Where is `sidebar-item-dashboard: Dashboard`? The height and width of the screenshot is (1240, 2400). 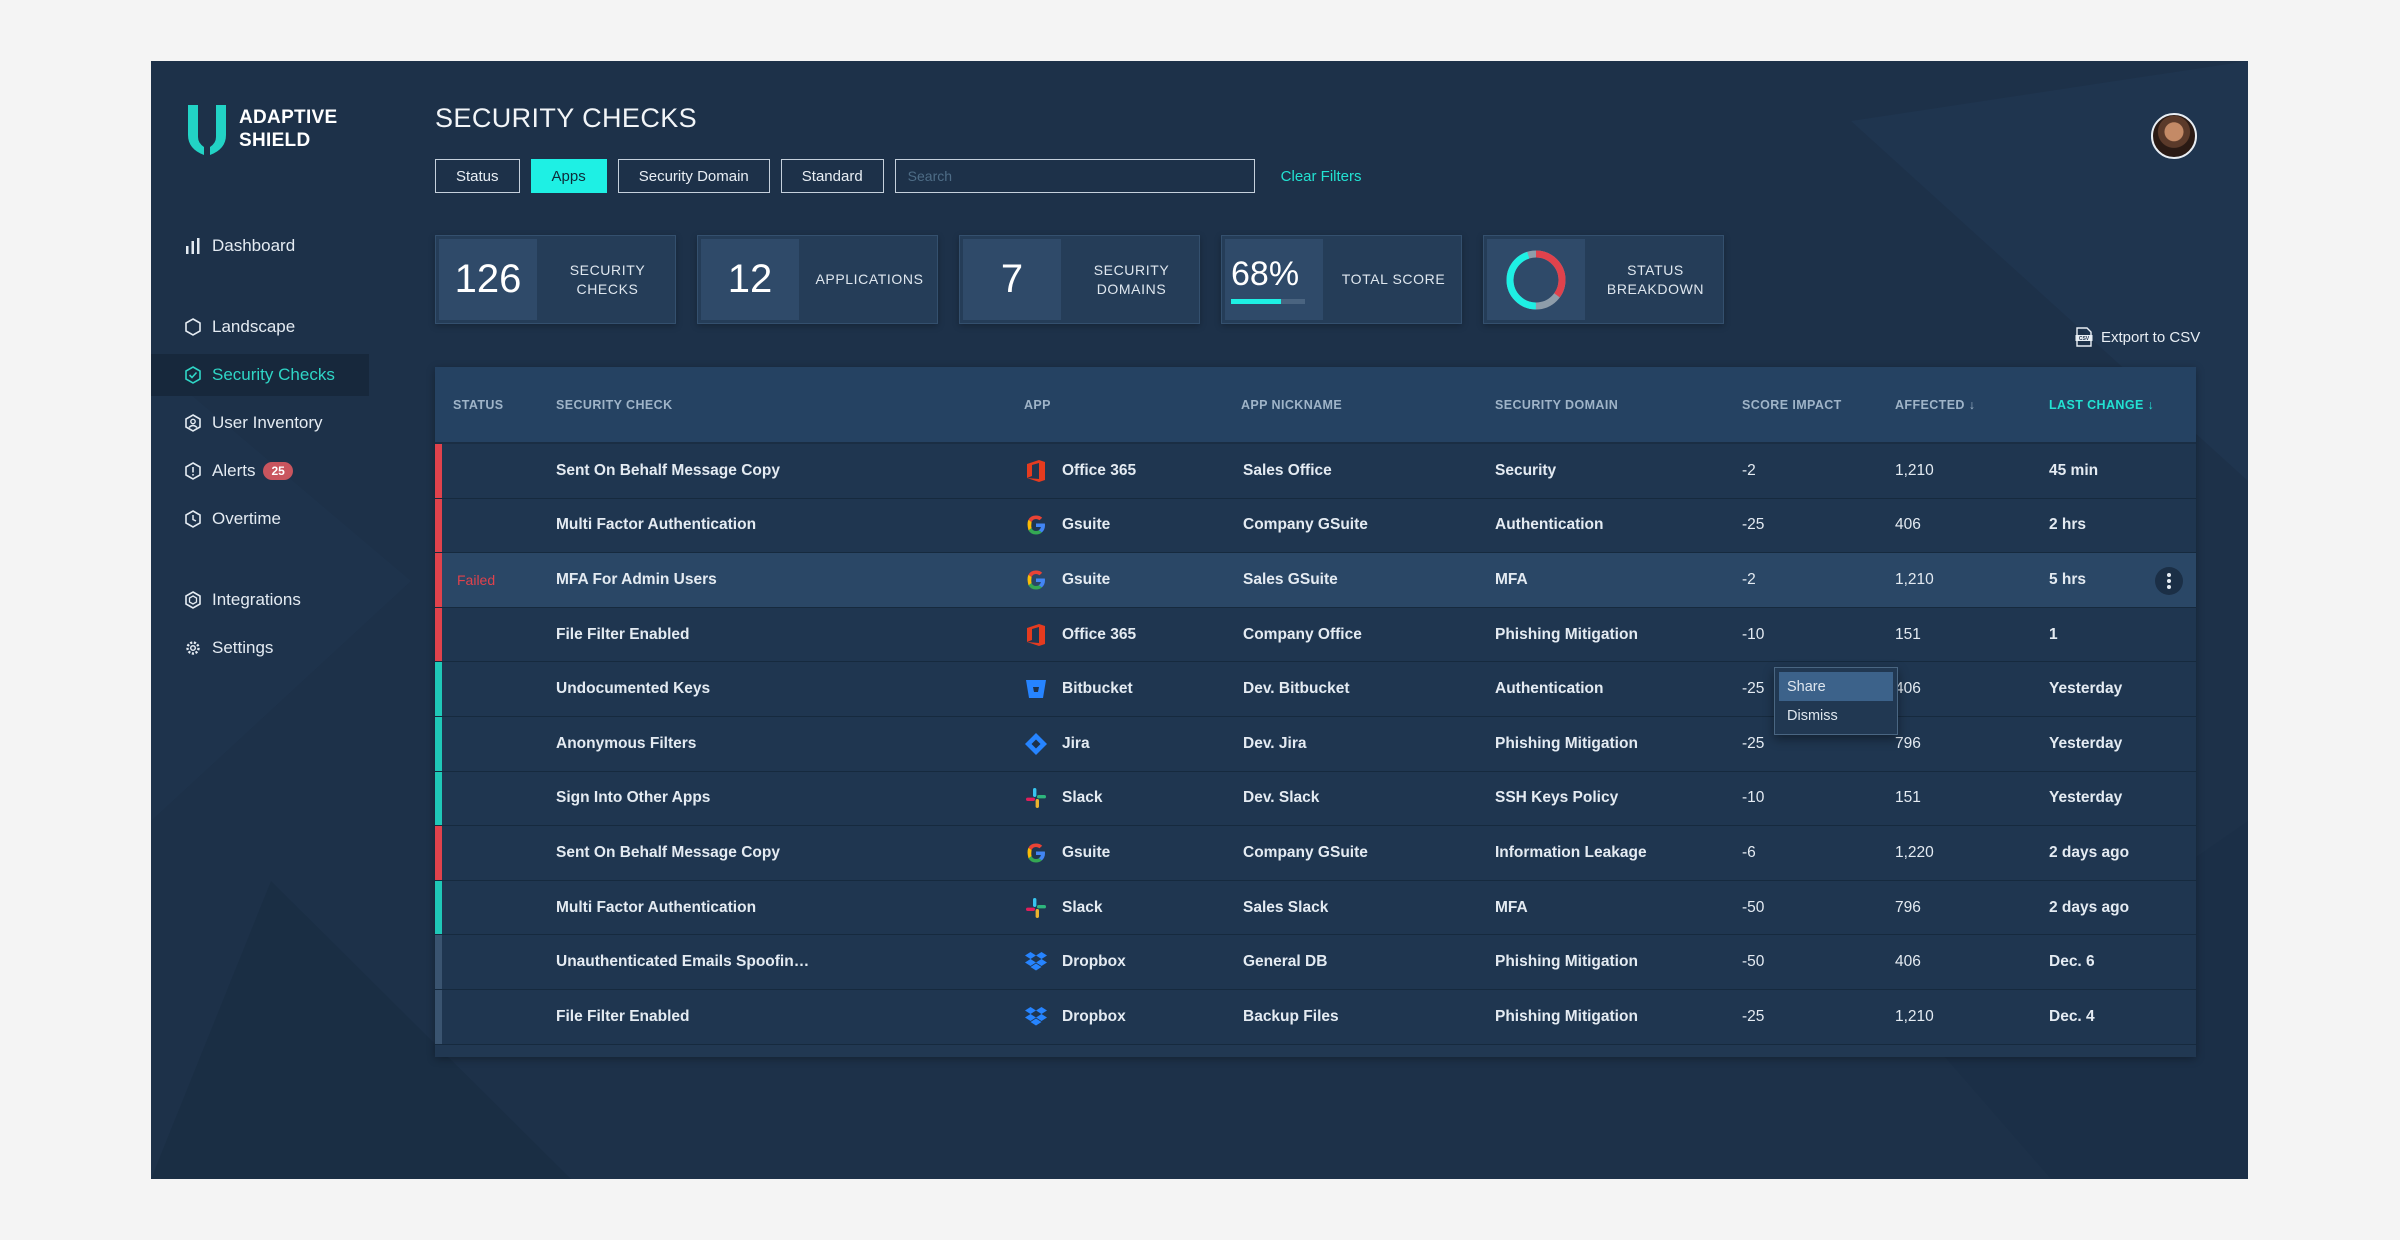 sidebar-item-dashboard: Dashboard is located at coordinates (260, 246).